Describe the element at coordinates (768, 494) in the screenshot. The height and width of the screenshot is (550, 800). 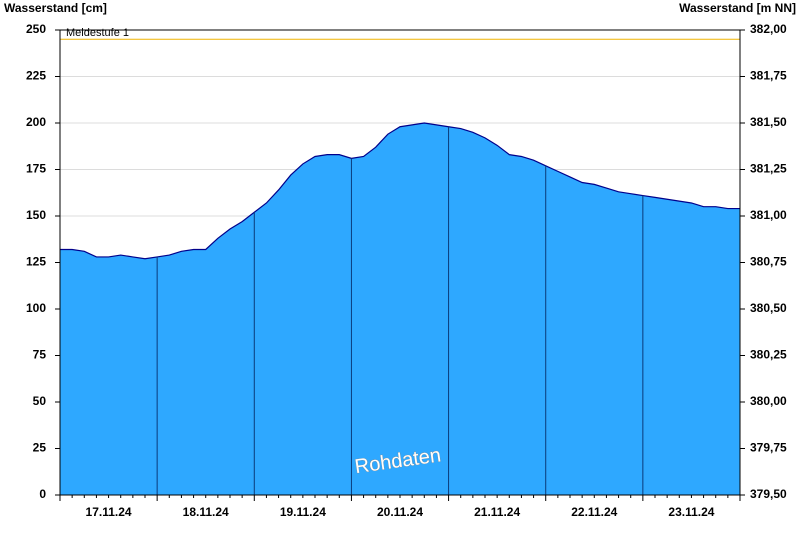
I see `y2-tick-label: 379,50` at that location.